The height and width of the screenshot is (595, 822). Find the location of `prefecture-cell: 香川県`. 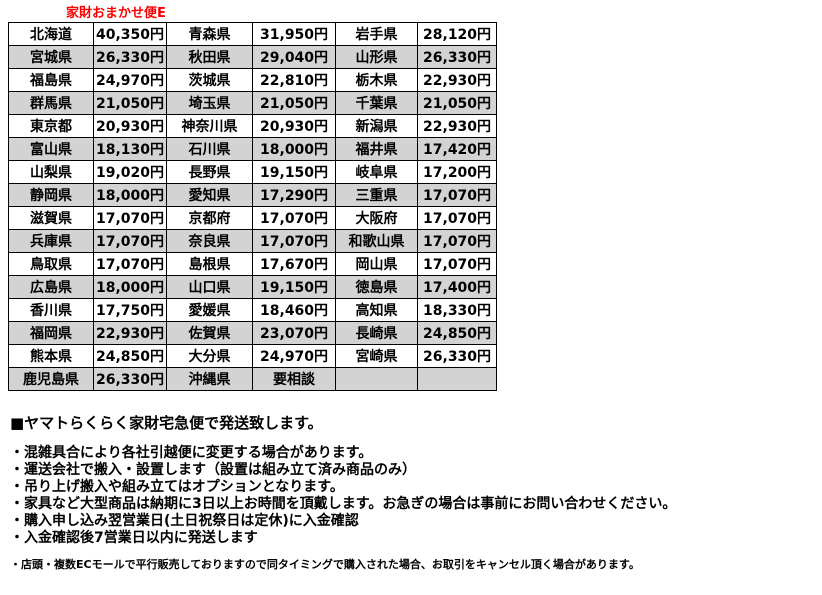

prefecture-cell: 香川県 is located at coordinates (51, 310).